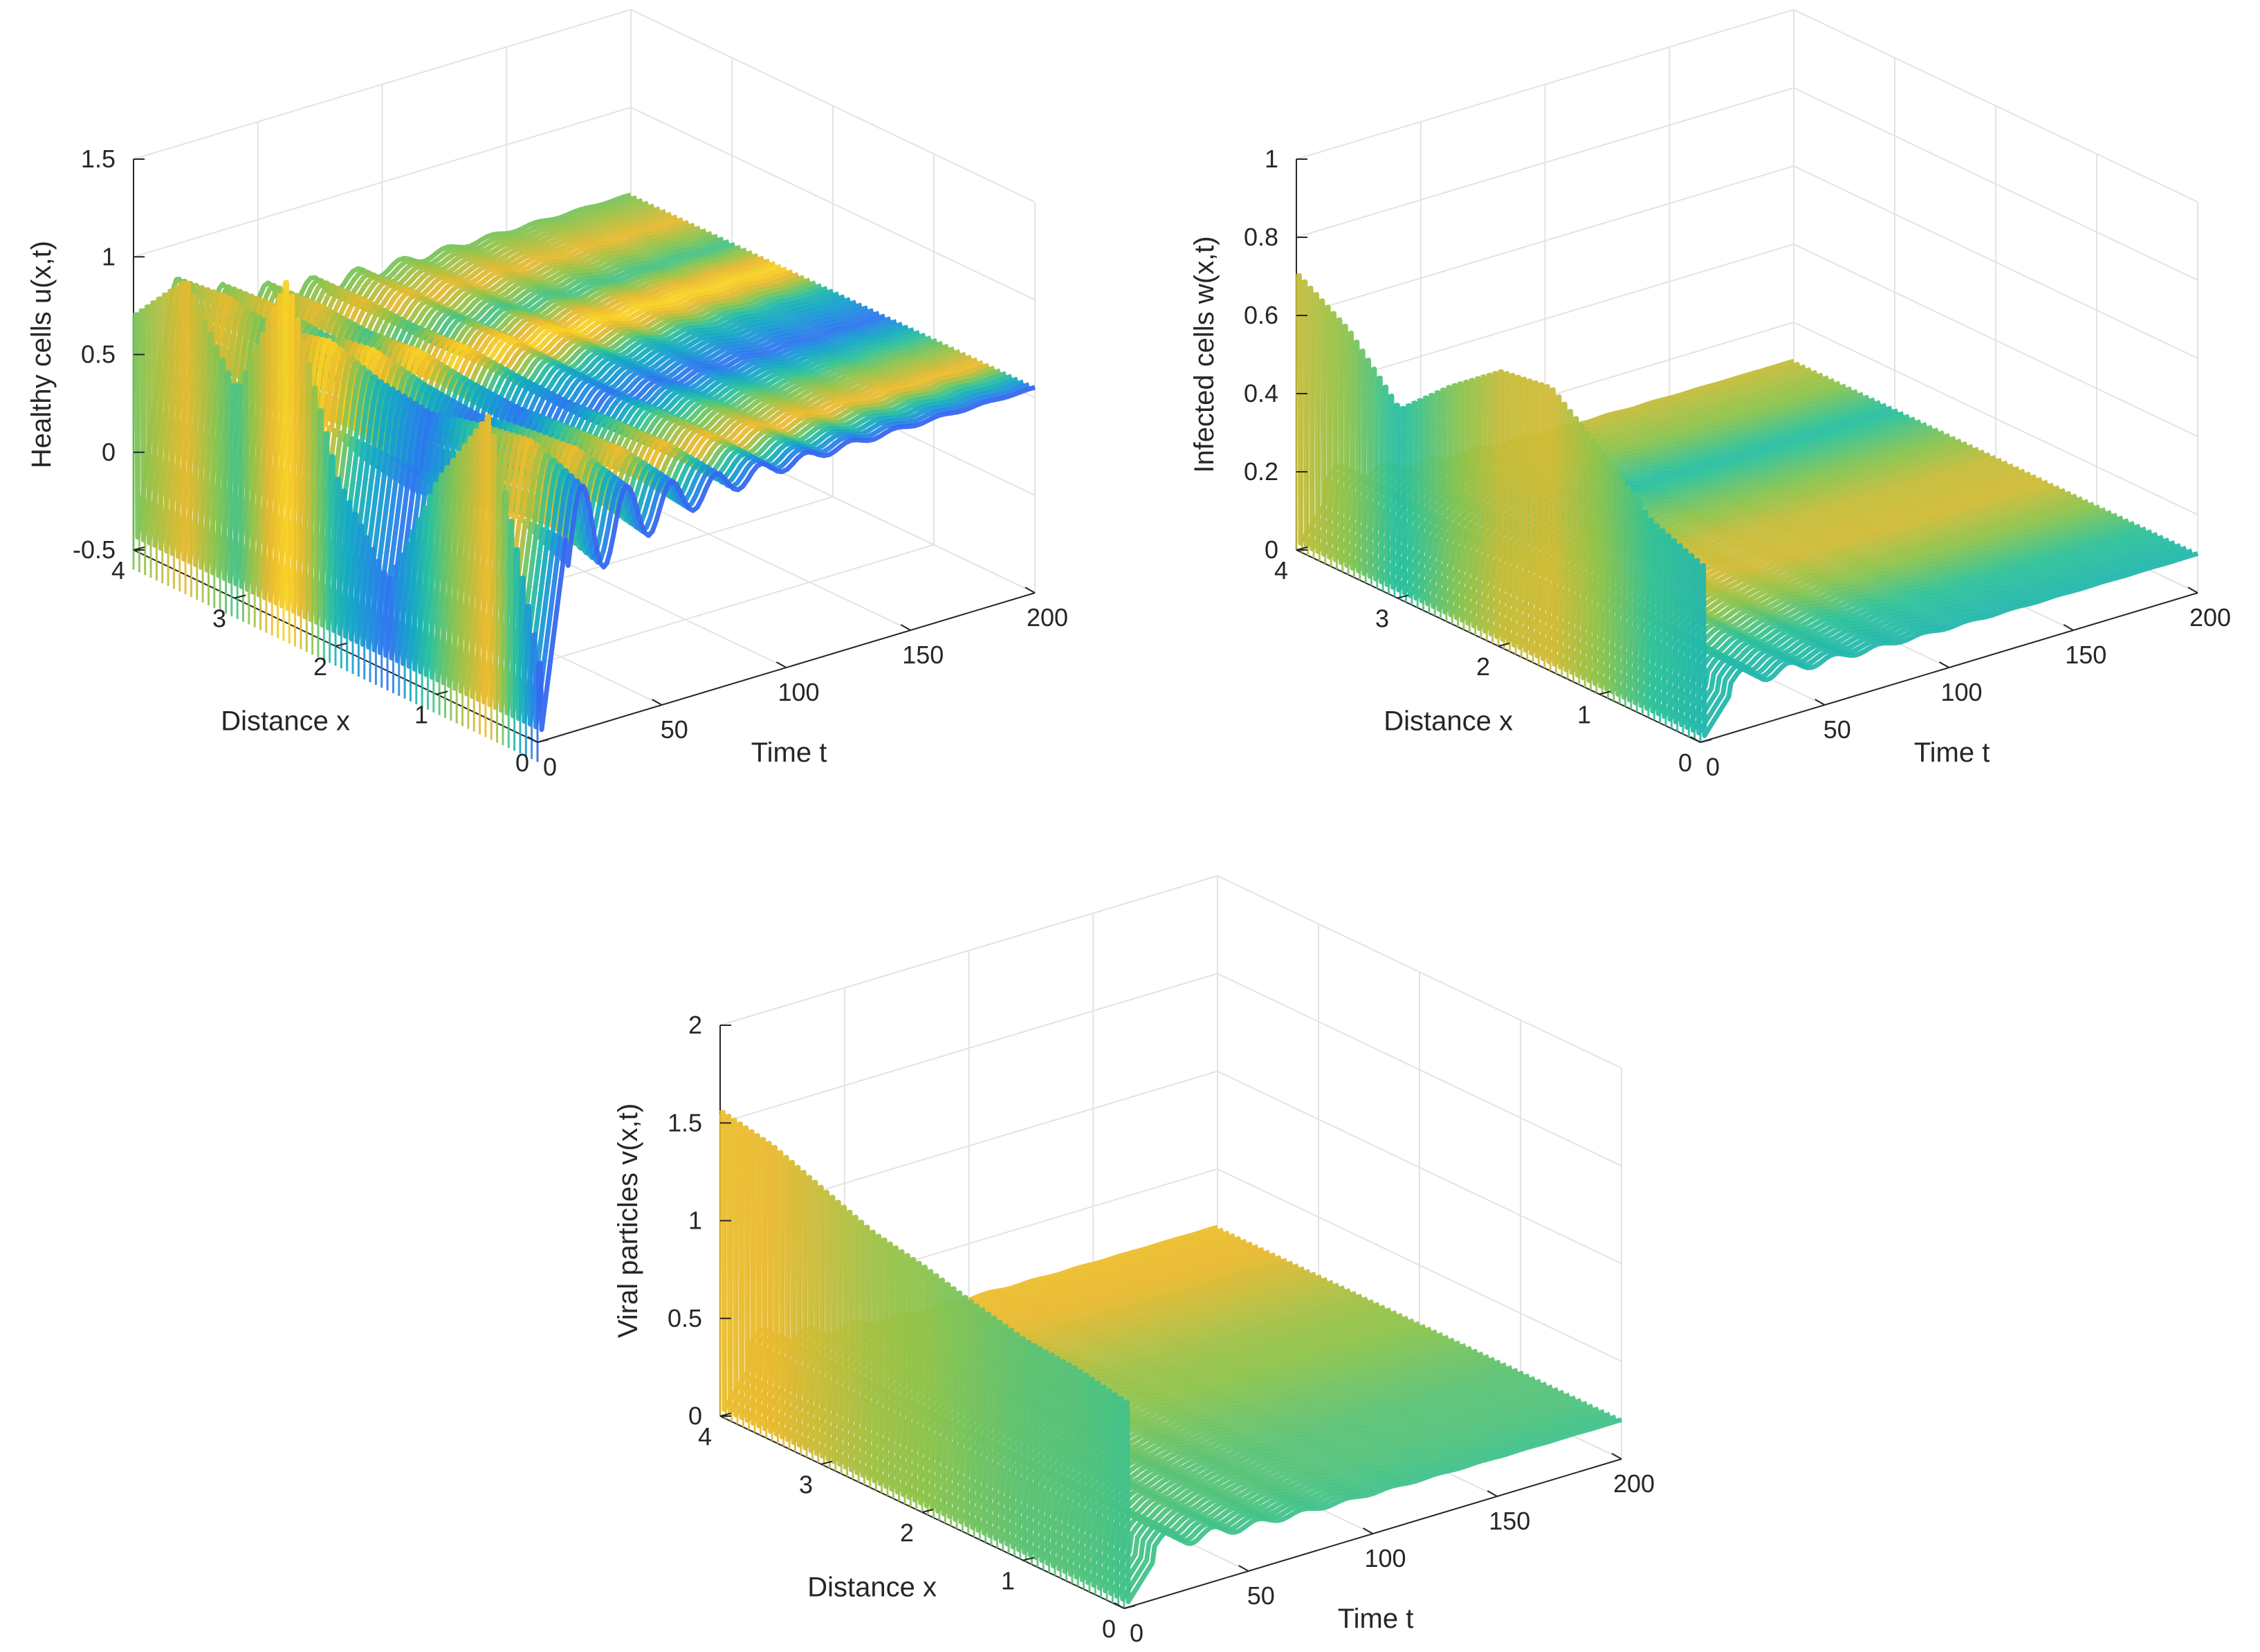 The height and width of the screenshot is (1652, 2260). What do you see at coordinates (1448, 721) in the screenshot?
I see `xlabel-w: Distance x` at bounding box center [1448, 721].